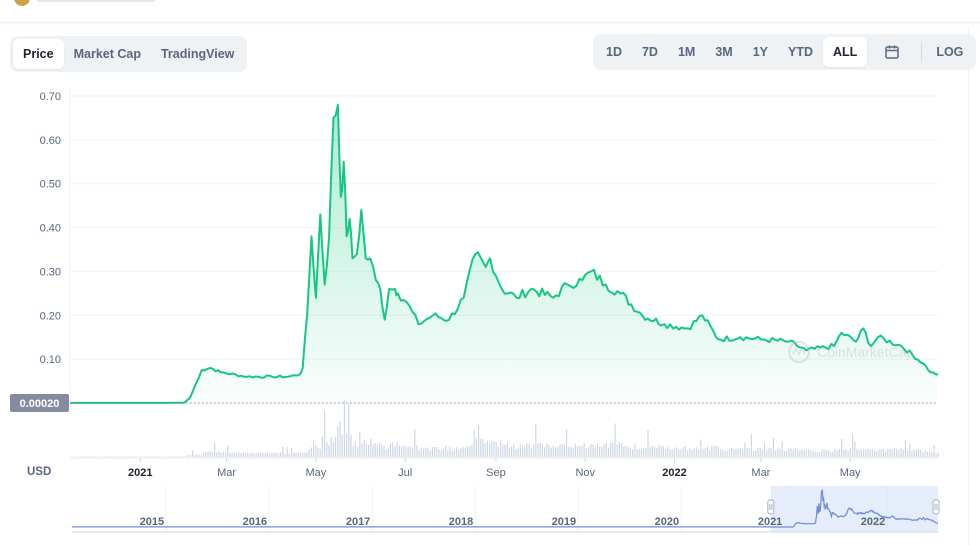 This screenshot has width=980, height=545. Describe the element at coordinates (152, 522) in the screenshot. I see `navigator-tick-label: 2015` at that location.